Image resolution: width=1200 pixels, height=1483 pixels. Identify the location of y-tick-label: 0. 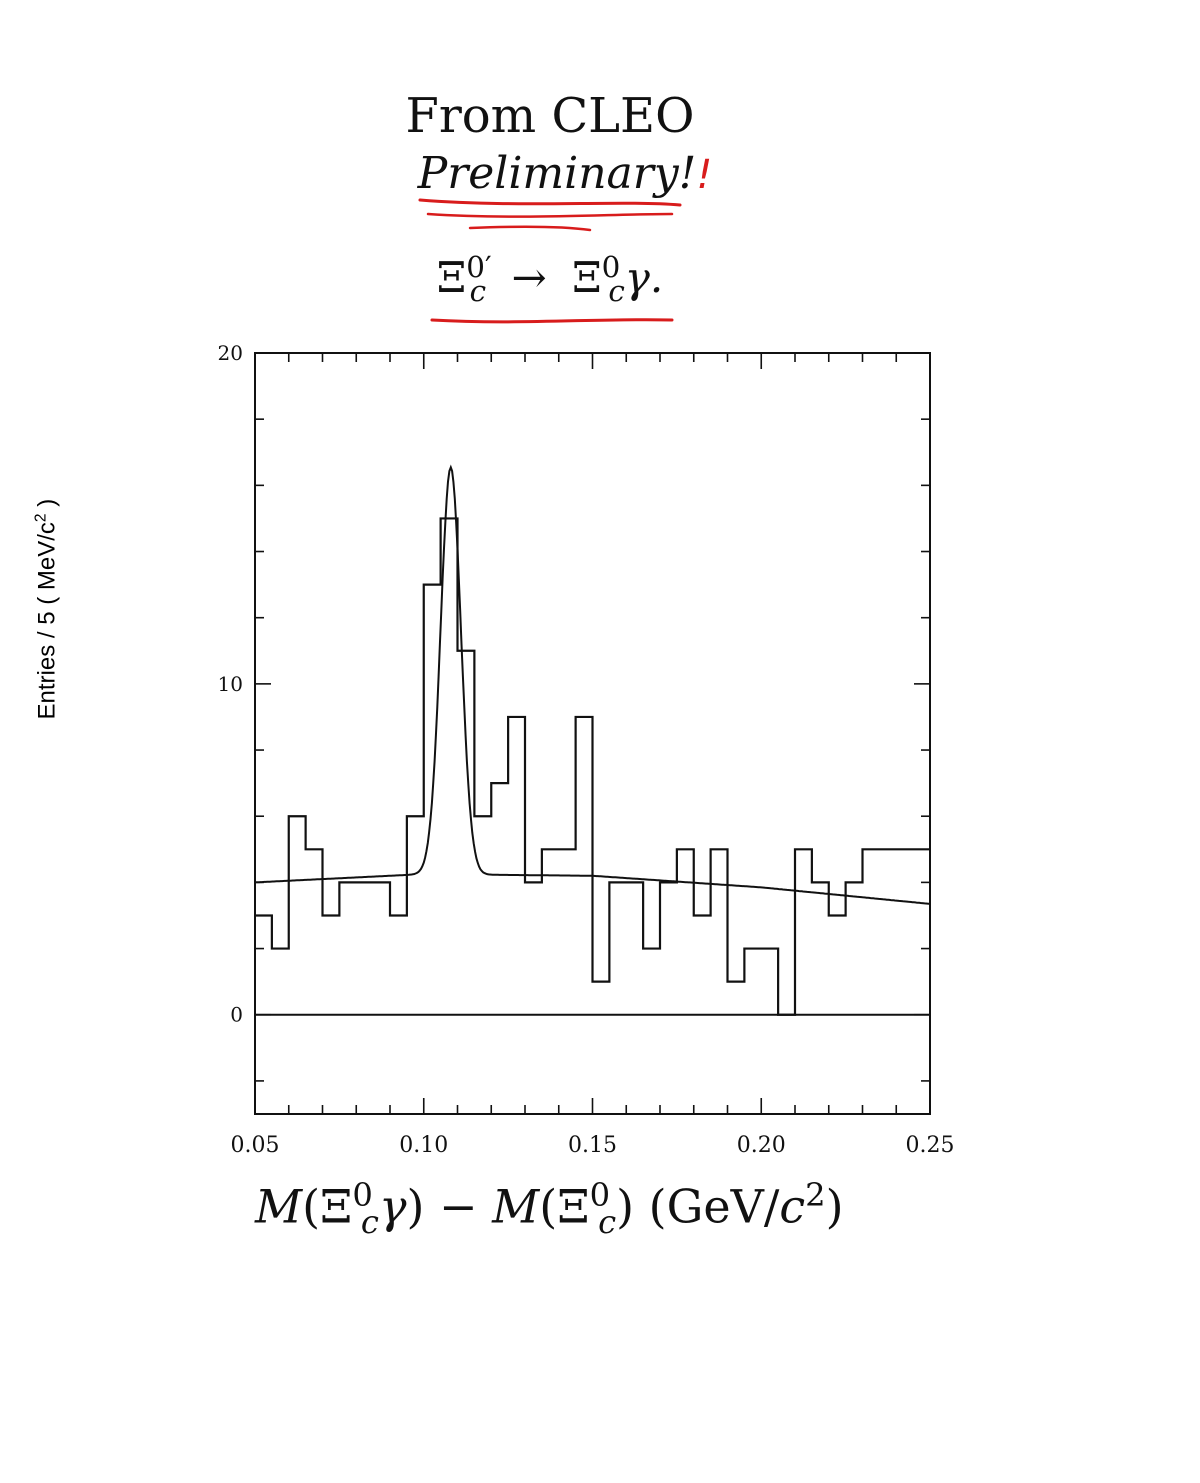
(236, 1015).